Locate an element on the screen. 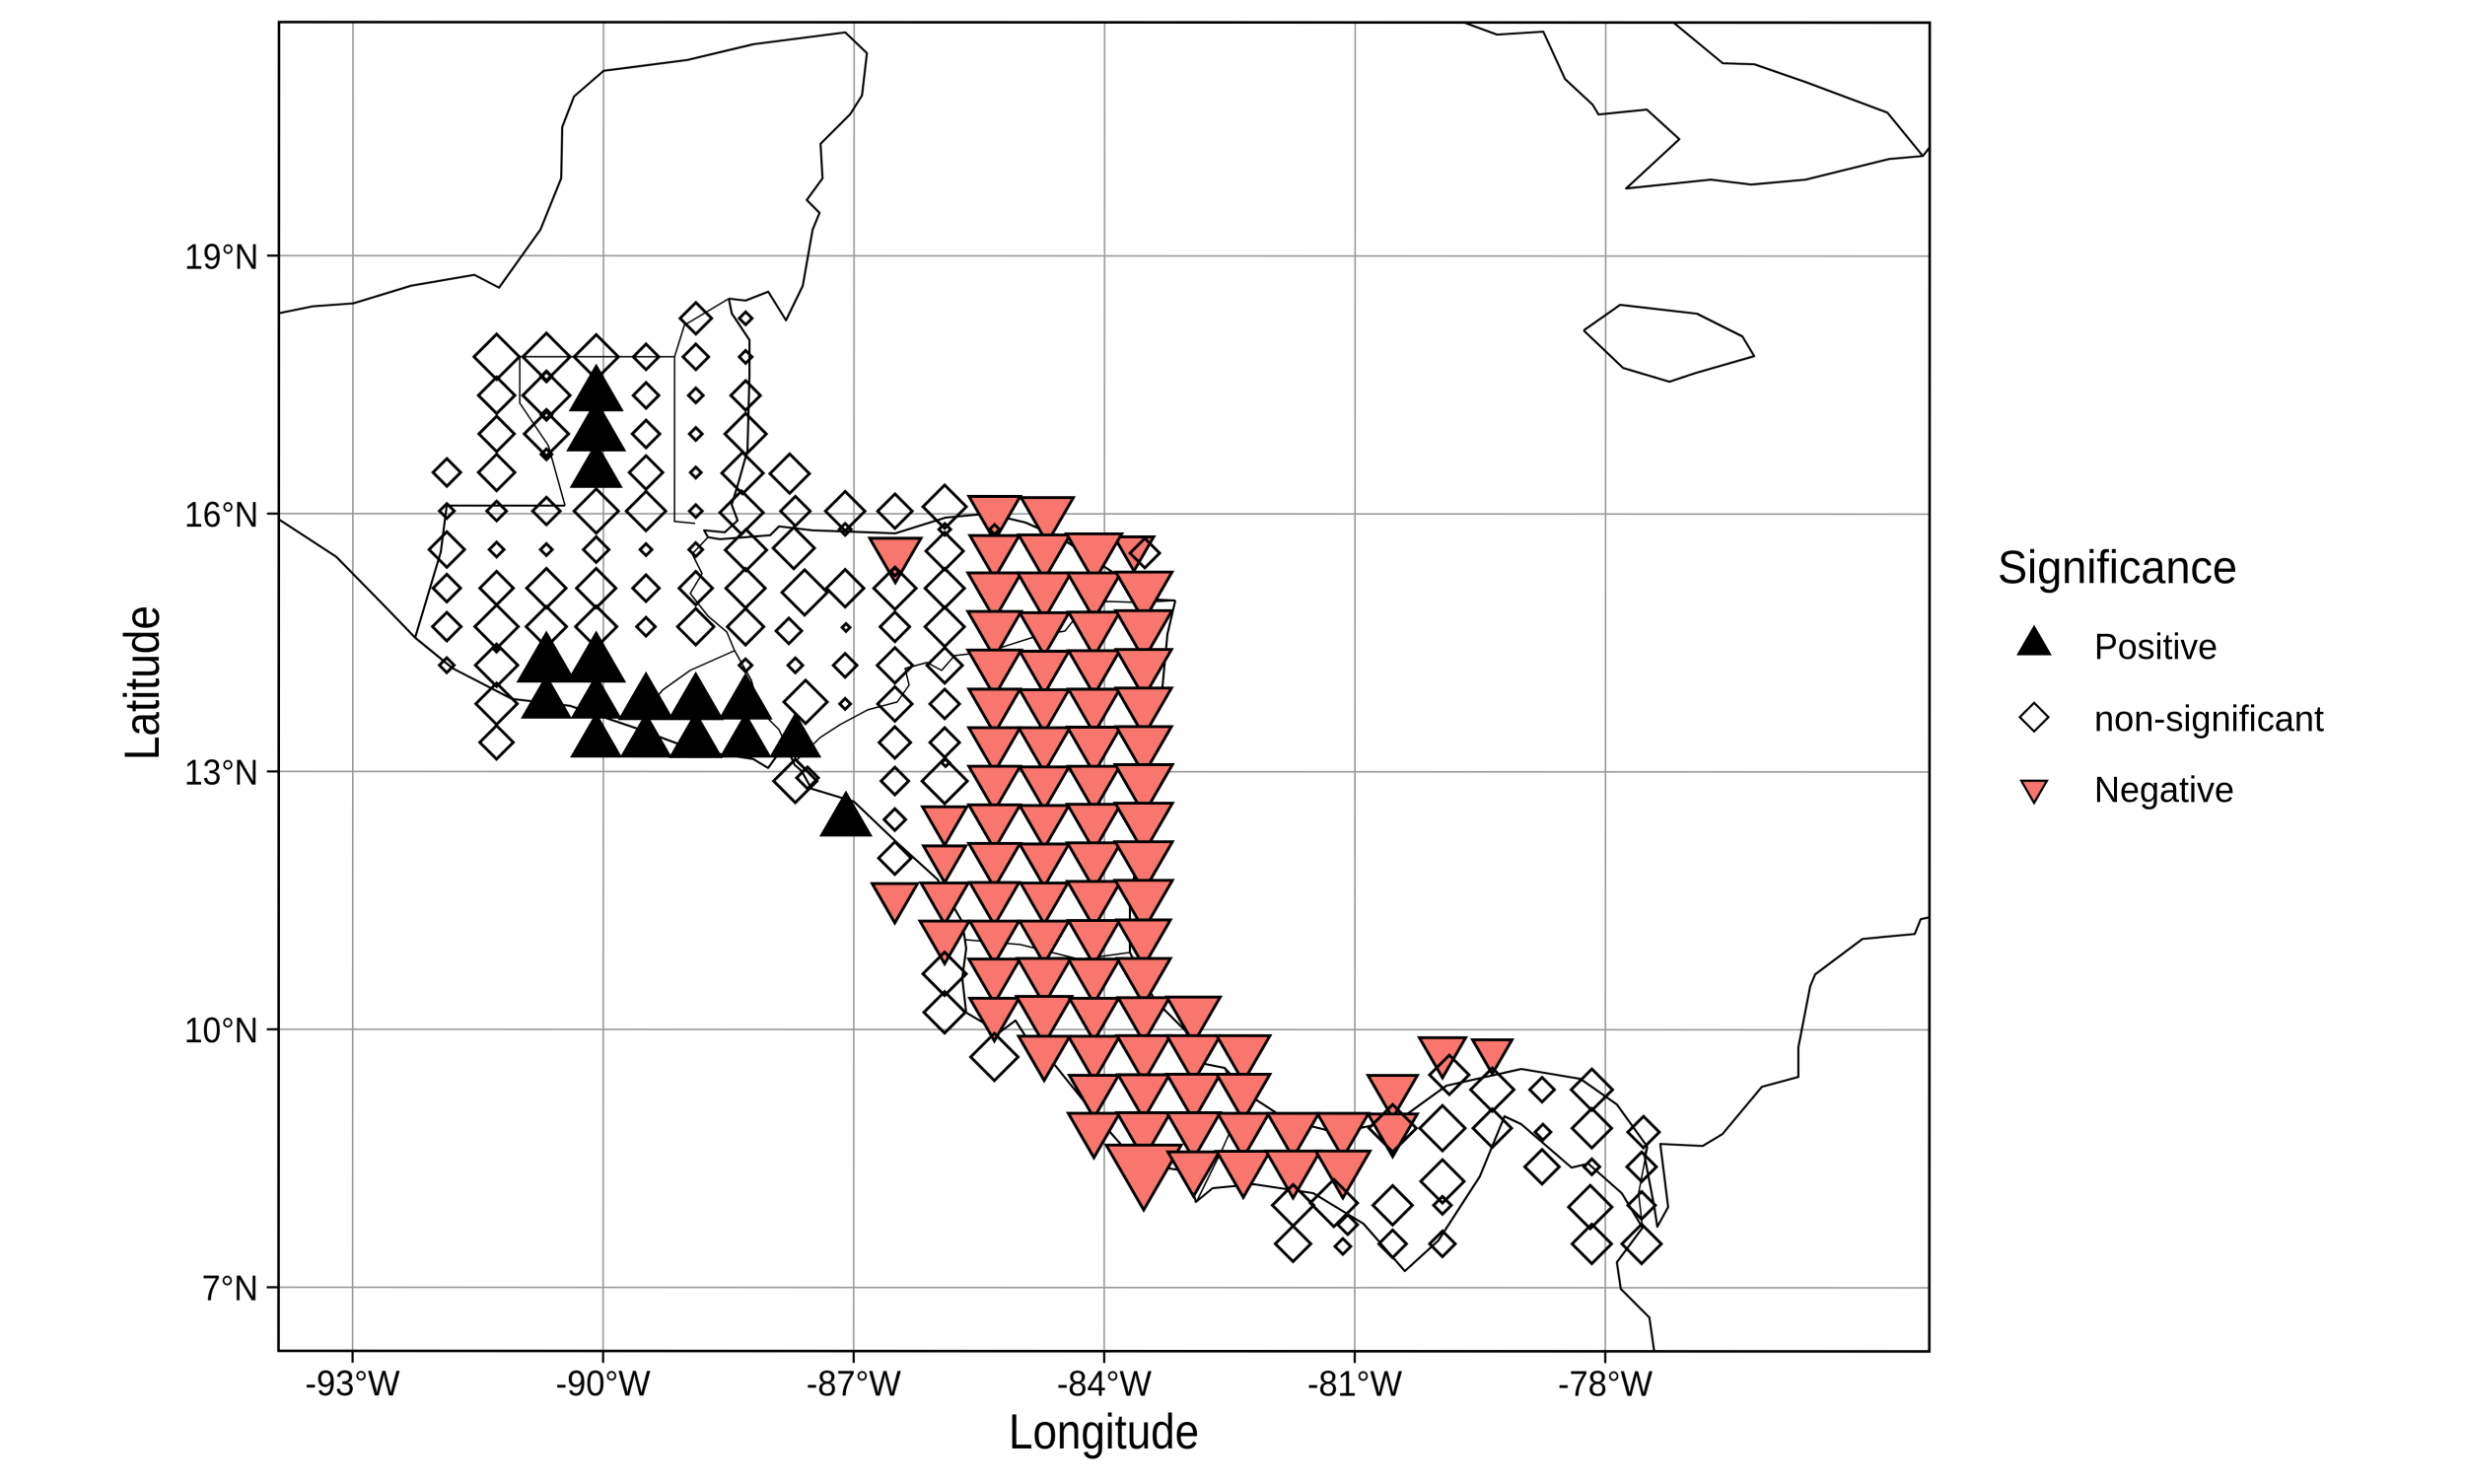  svg-text: Positive is located at coordinates (2156, 646).